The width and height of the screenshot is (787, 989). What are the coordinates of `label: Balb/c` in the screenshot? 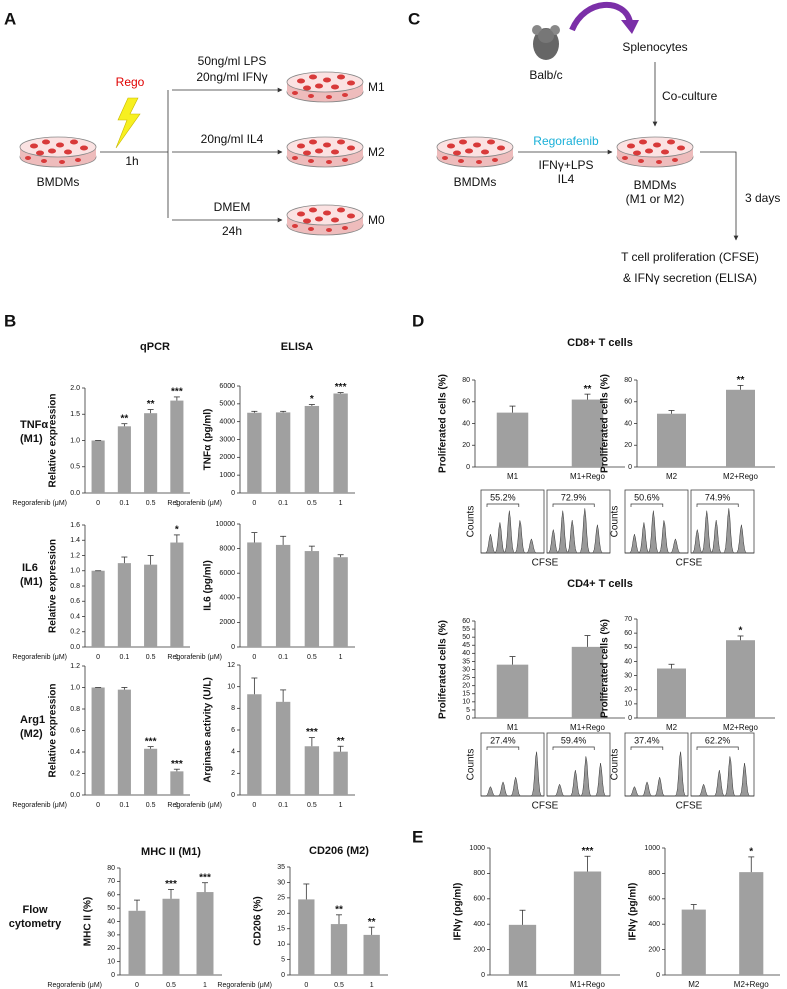 It's located at (545, 75).